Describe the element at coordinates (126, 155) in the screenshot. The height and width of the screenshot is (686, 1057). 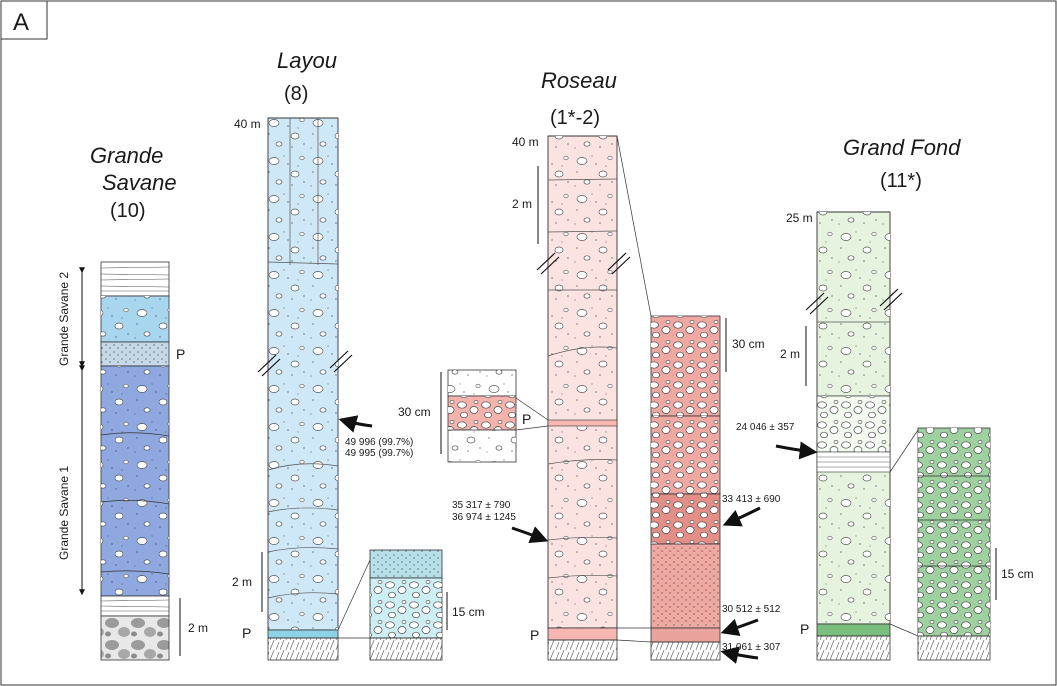
I see `grande-savane-title-1: Grande` at that location.